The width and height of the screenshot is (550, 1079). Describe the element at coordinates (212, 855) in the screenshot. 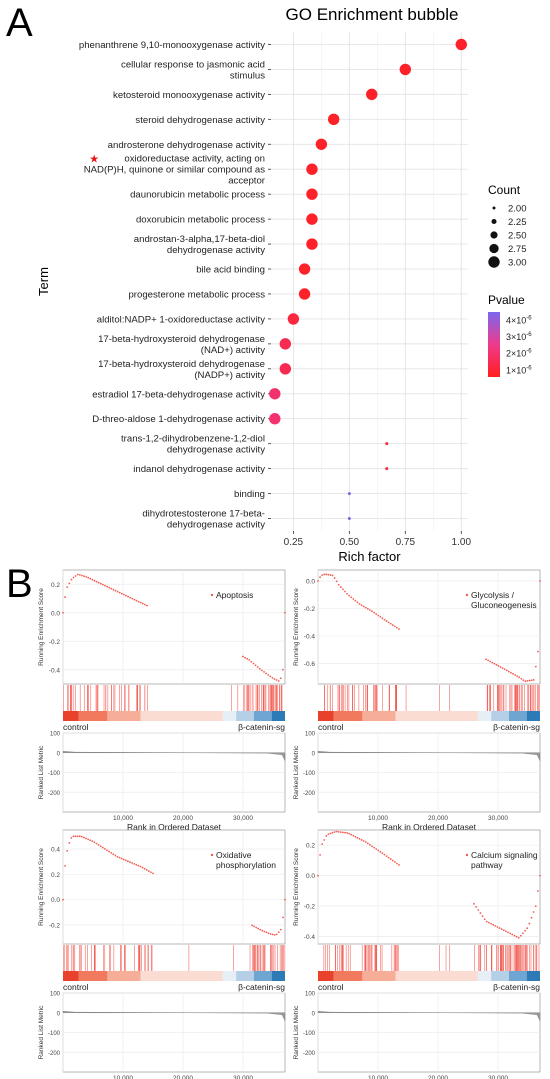

I see `legend-dot` at that location.